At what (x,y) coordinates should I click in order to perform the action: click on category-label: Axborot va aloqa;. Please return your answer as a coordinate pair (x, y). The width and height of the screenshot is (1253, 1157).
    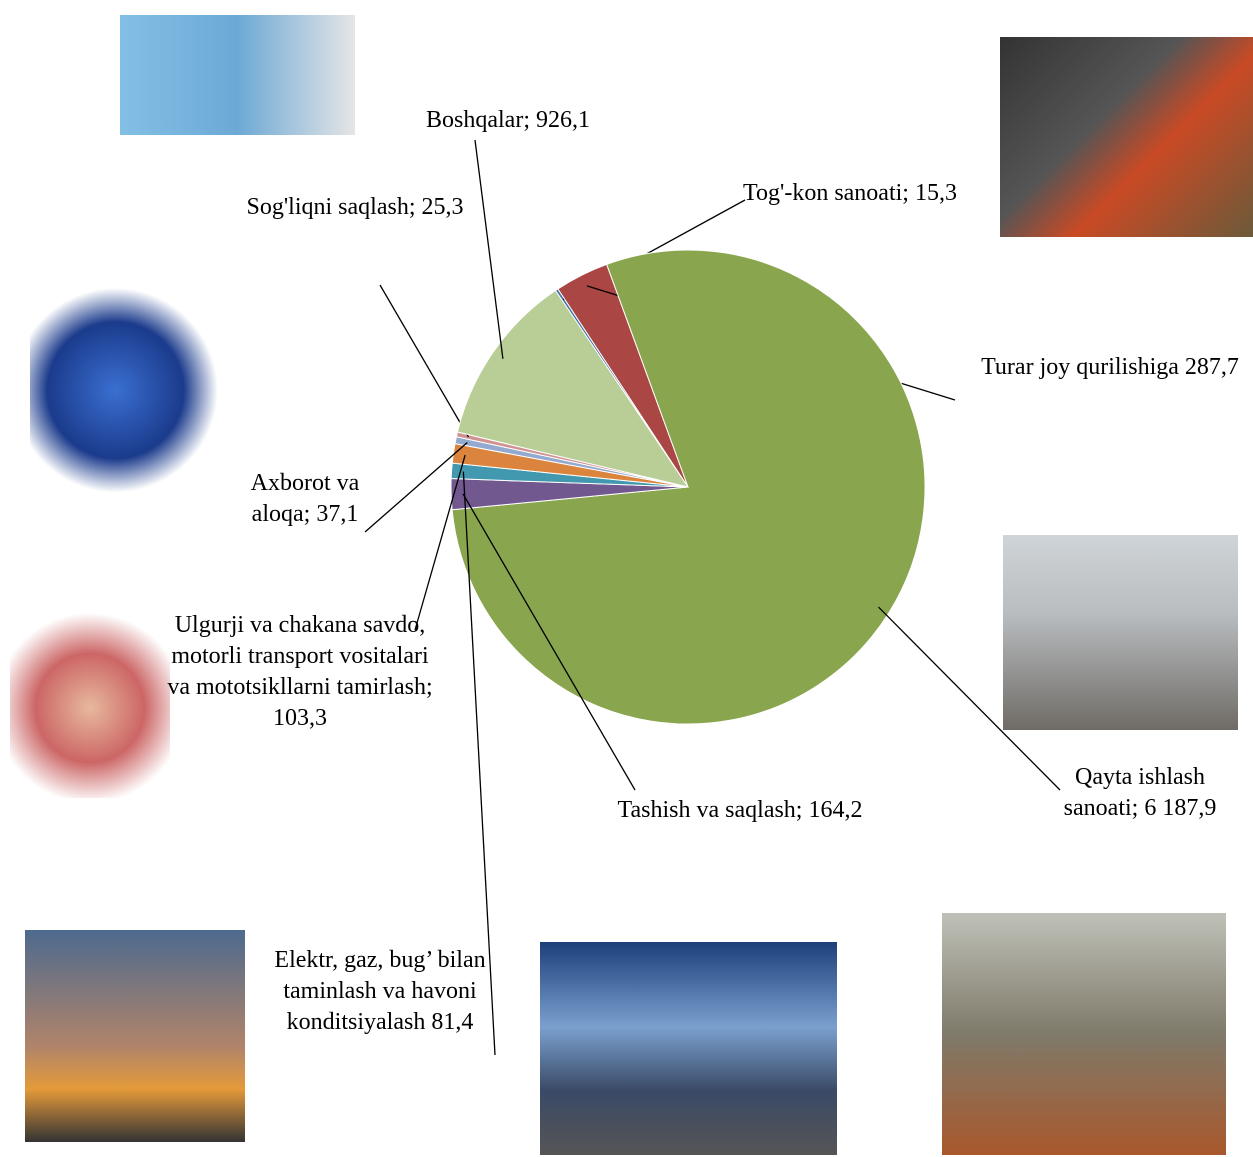
    Looking at the image, I should click on (305, 498).